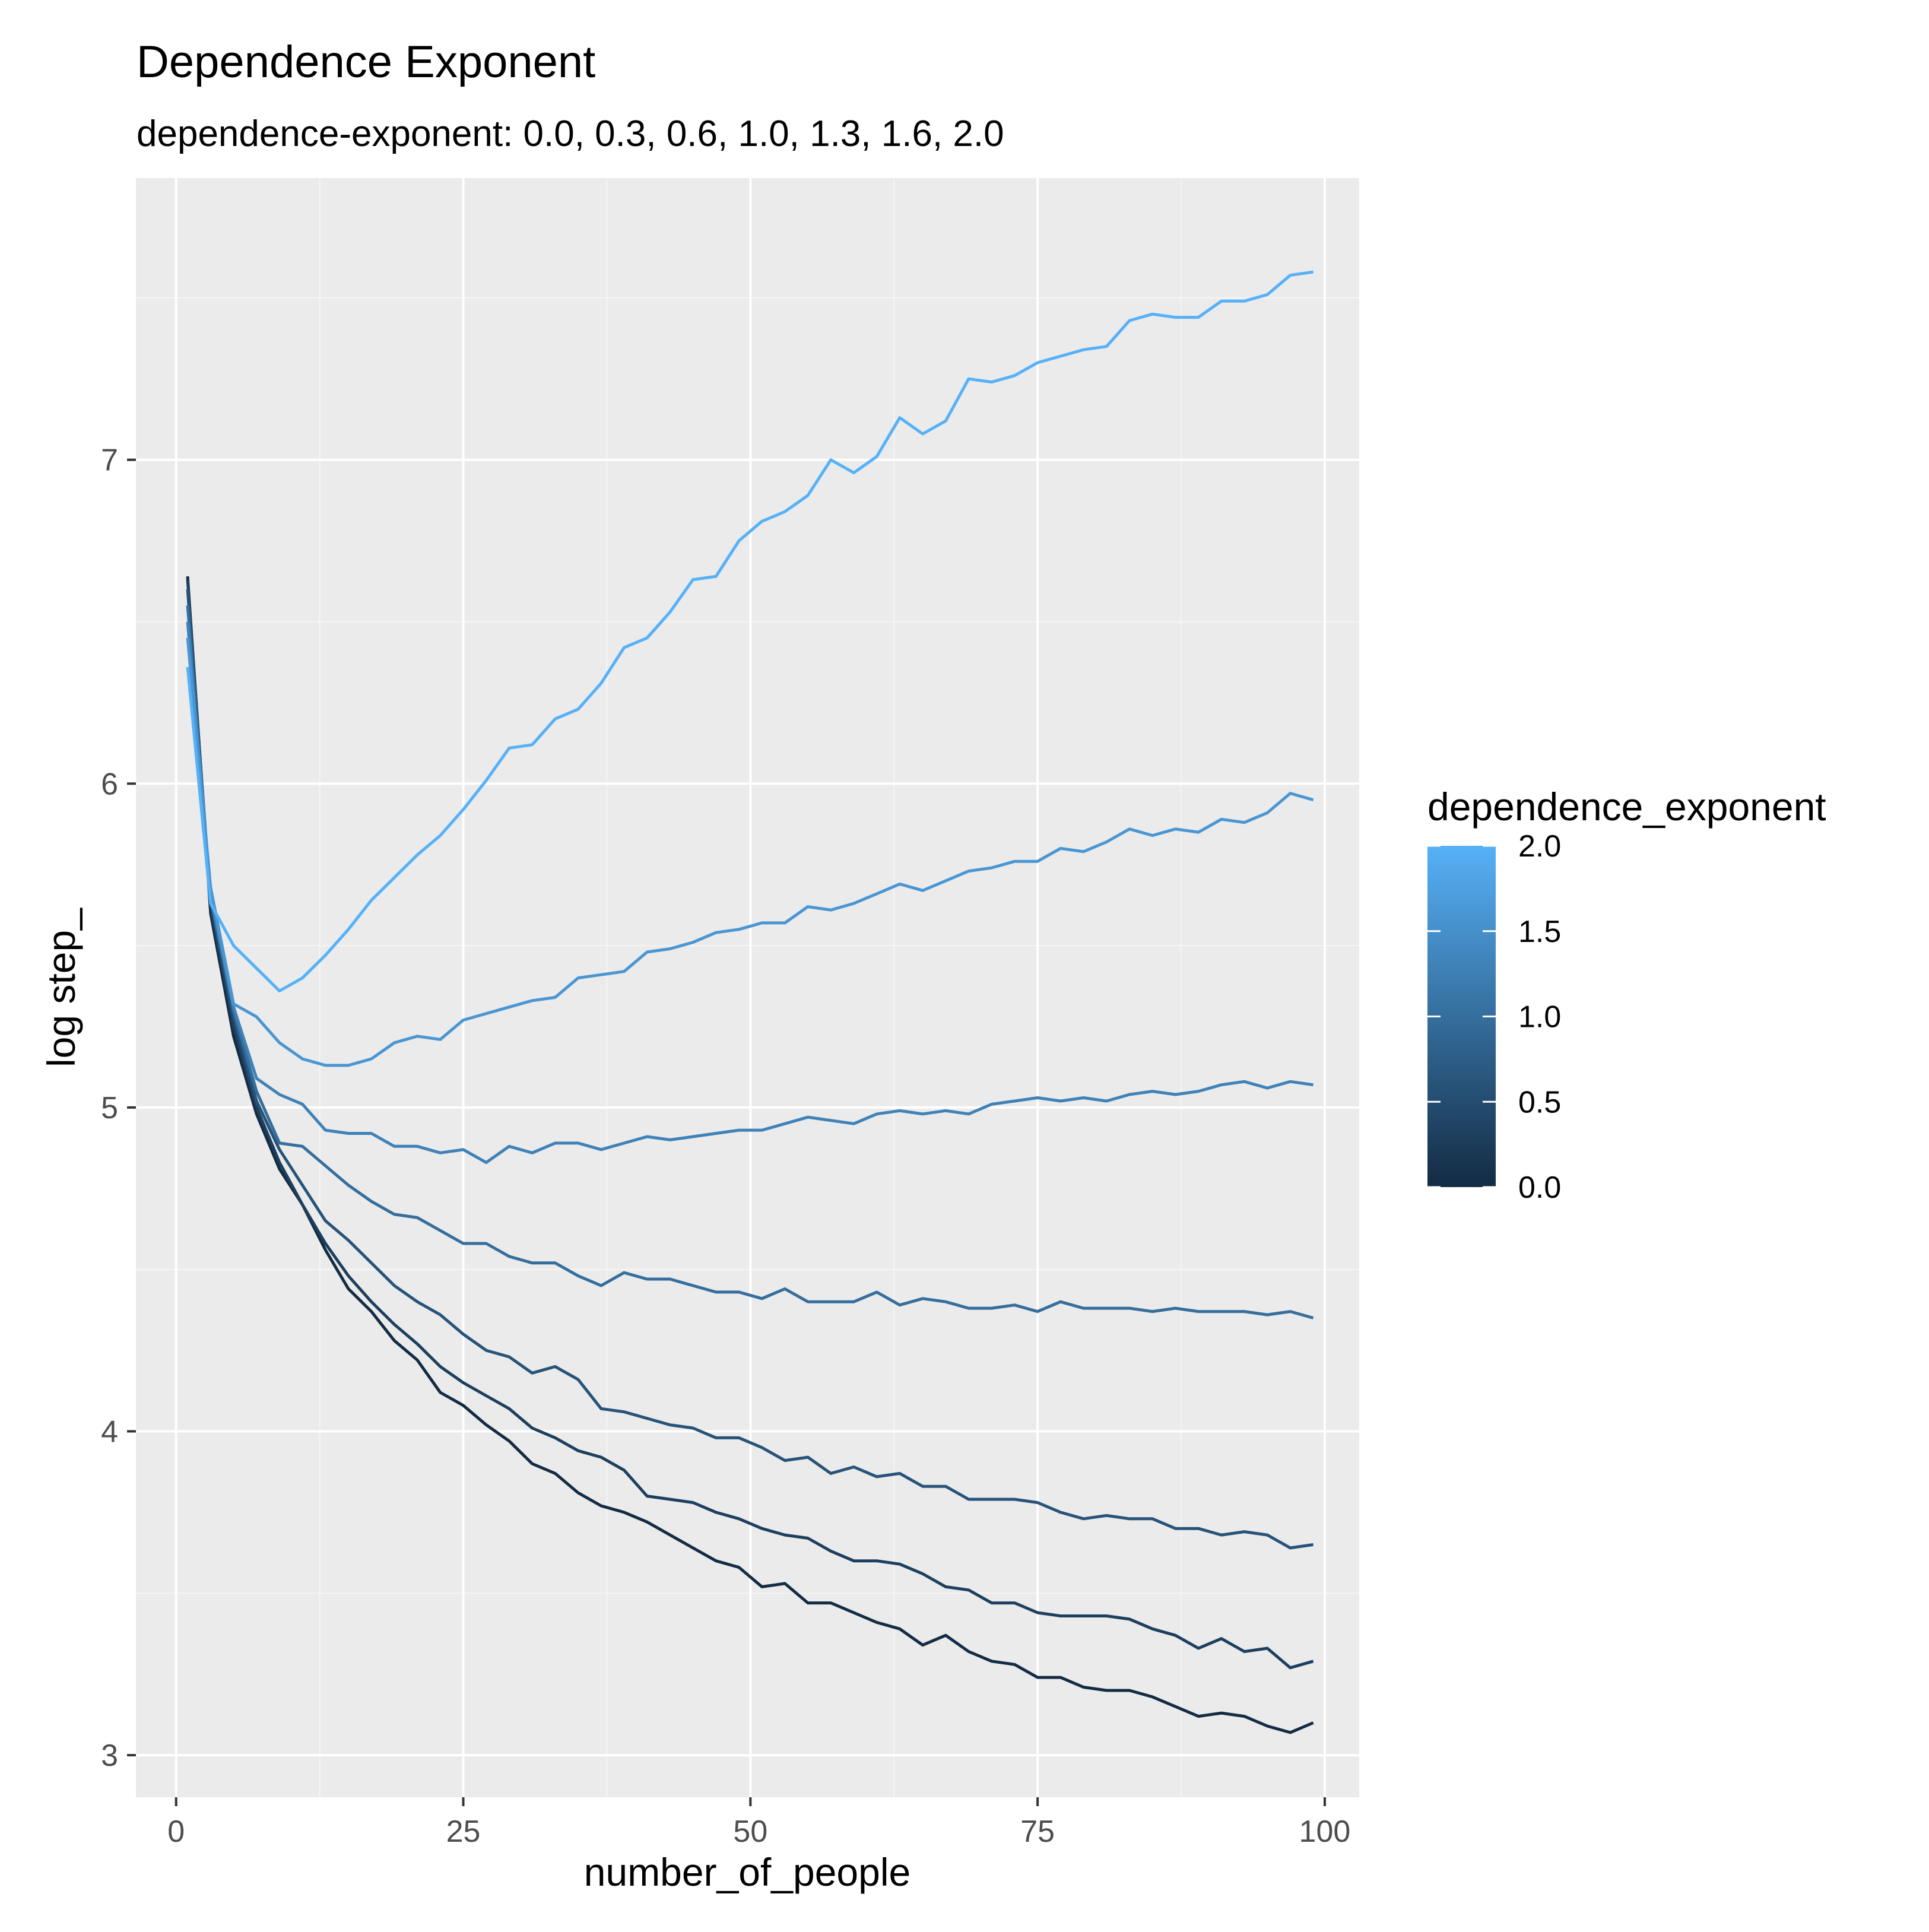 Image resolution: width=1929 pixels, height=1932 pixels. Describe the element at coordinates (463, 1831) in the screenshot. I see `x-tick-label: 25` at that location.